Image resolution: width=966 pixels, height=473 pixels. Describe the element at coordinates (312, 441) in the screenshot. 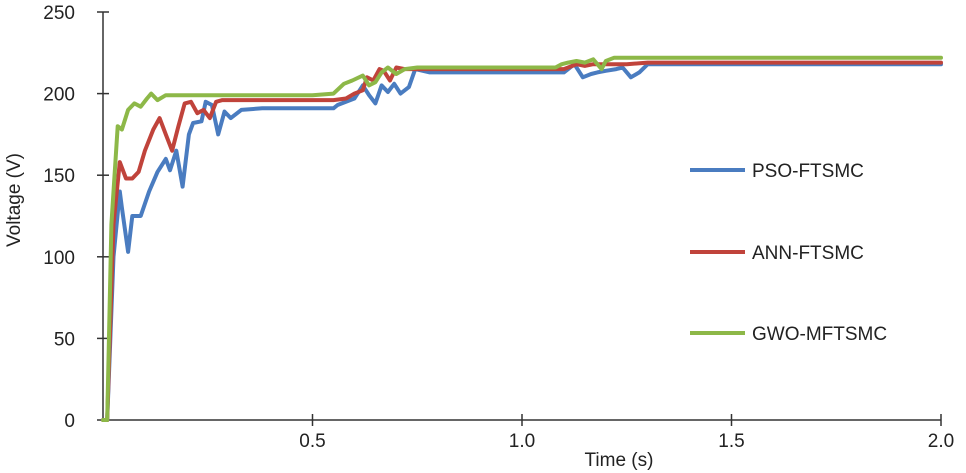

I see `x-tick-label: 0.5` at that location.